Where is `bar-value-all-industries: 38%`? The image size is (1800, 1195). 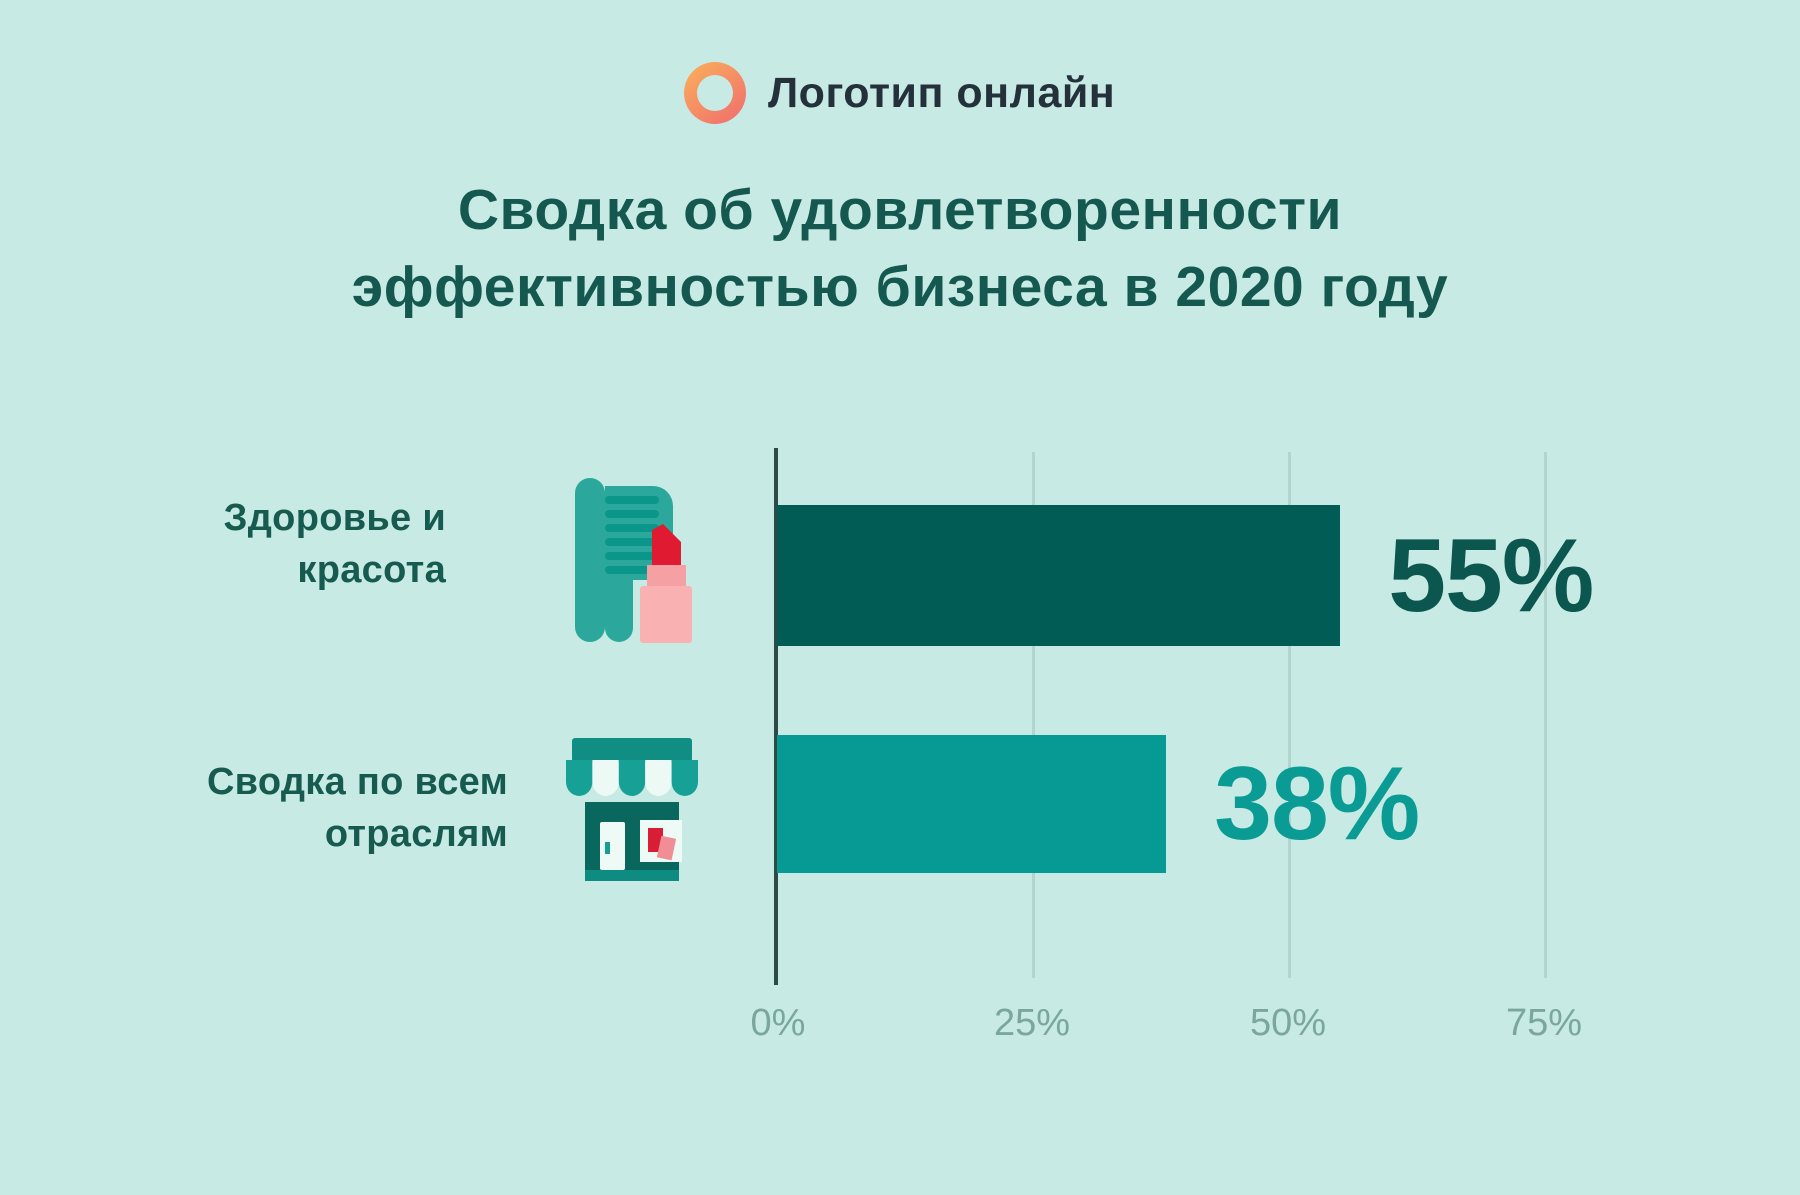
bar-value-all-industries: 38% is located at coordinates (1317, 804).